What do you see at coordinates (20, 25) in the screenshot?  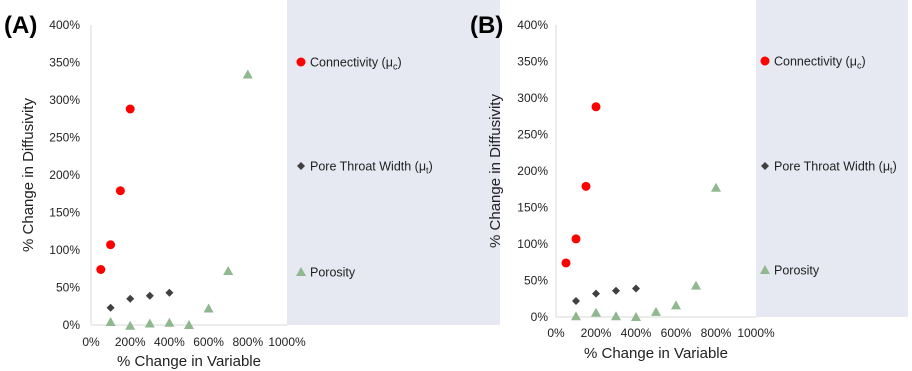 I see `panel-label: (A)` at bounding box center [20, 25].